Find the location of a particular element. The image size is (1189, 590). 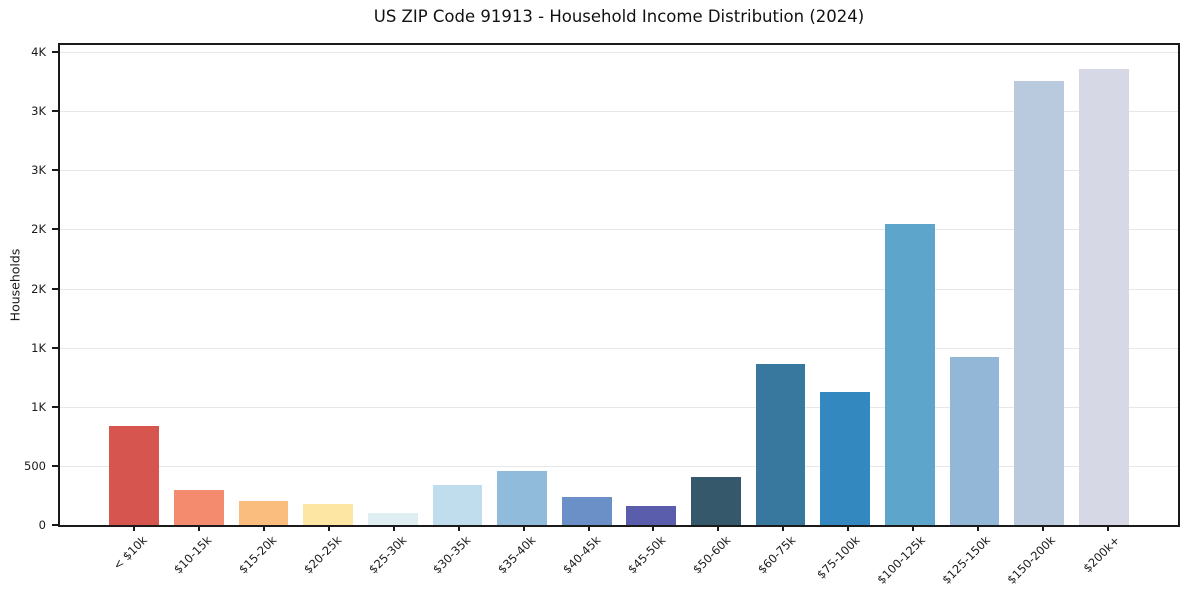

x-tick-label: $15-20k is located at coordinates (257, 555).